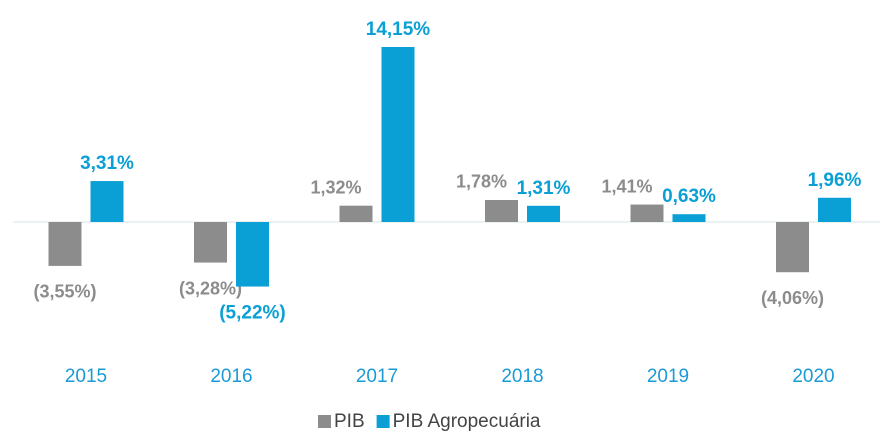 The width and height of the screenshot is (883, 432). I want to click on data-label: 1,96%, so click(835, 180).